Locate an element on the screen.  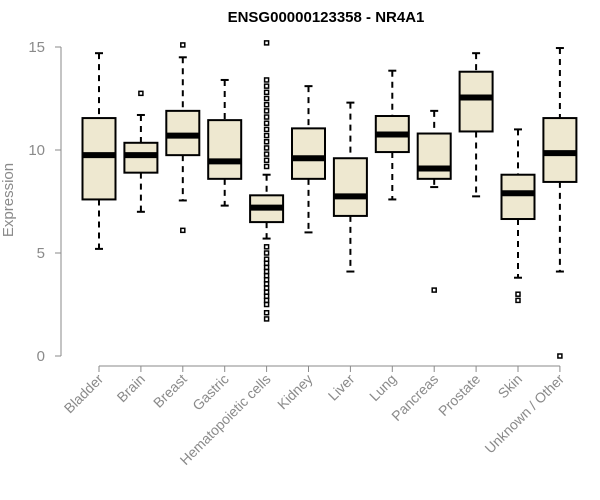
box-hematopoietic-cells is located at coordinates (267, 181).